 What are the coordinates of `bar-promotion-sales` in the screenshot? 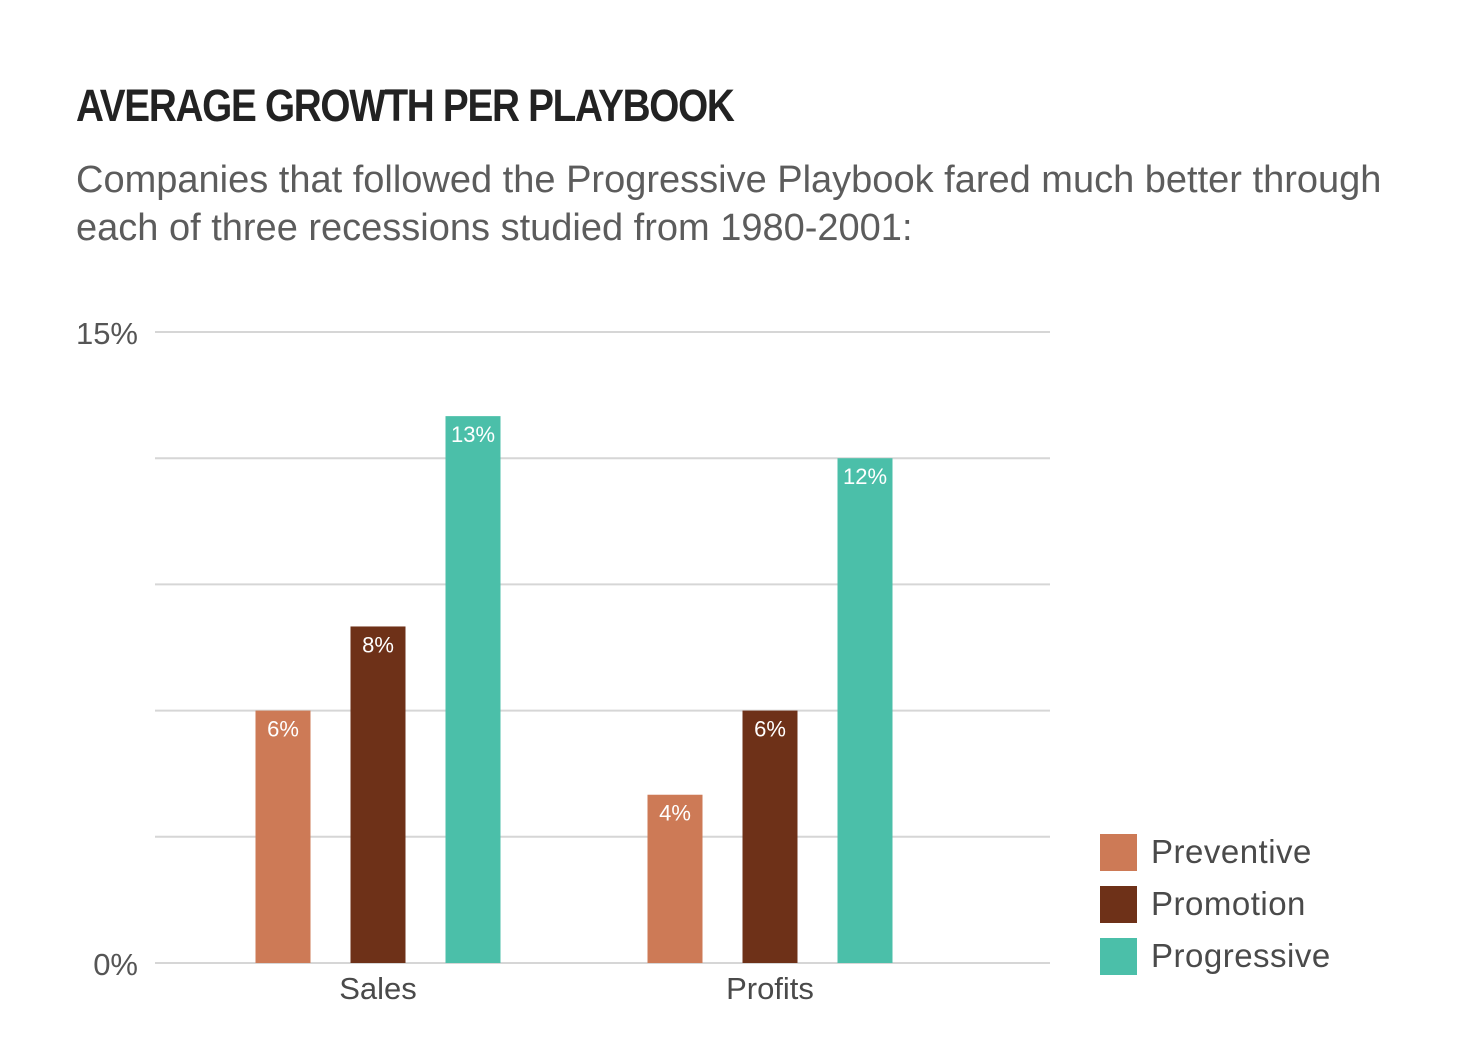 It's located at (378, 794).